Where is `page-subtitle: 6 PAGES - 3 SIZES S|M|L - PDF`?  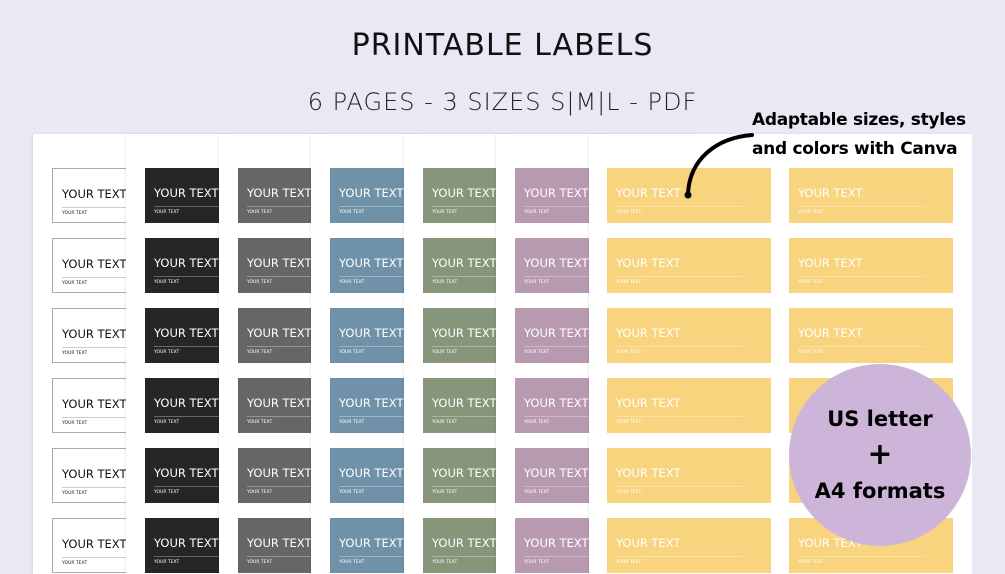
page-subtitle: 6 PAGES - 3 SIZES S|M|L - PDF is located at coordinates (502, 102).